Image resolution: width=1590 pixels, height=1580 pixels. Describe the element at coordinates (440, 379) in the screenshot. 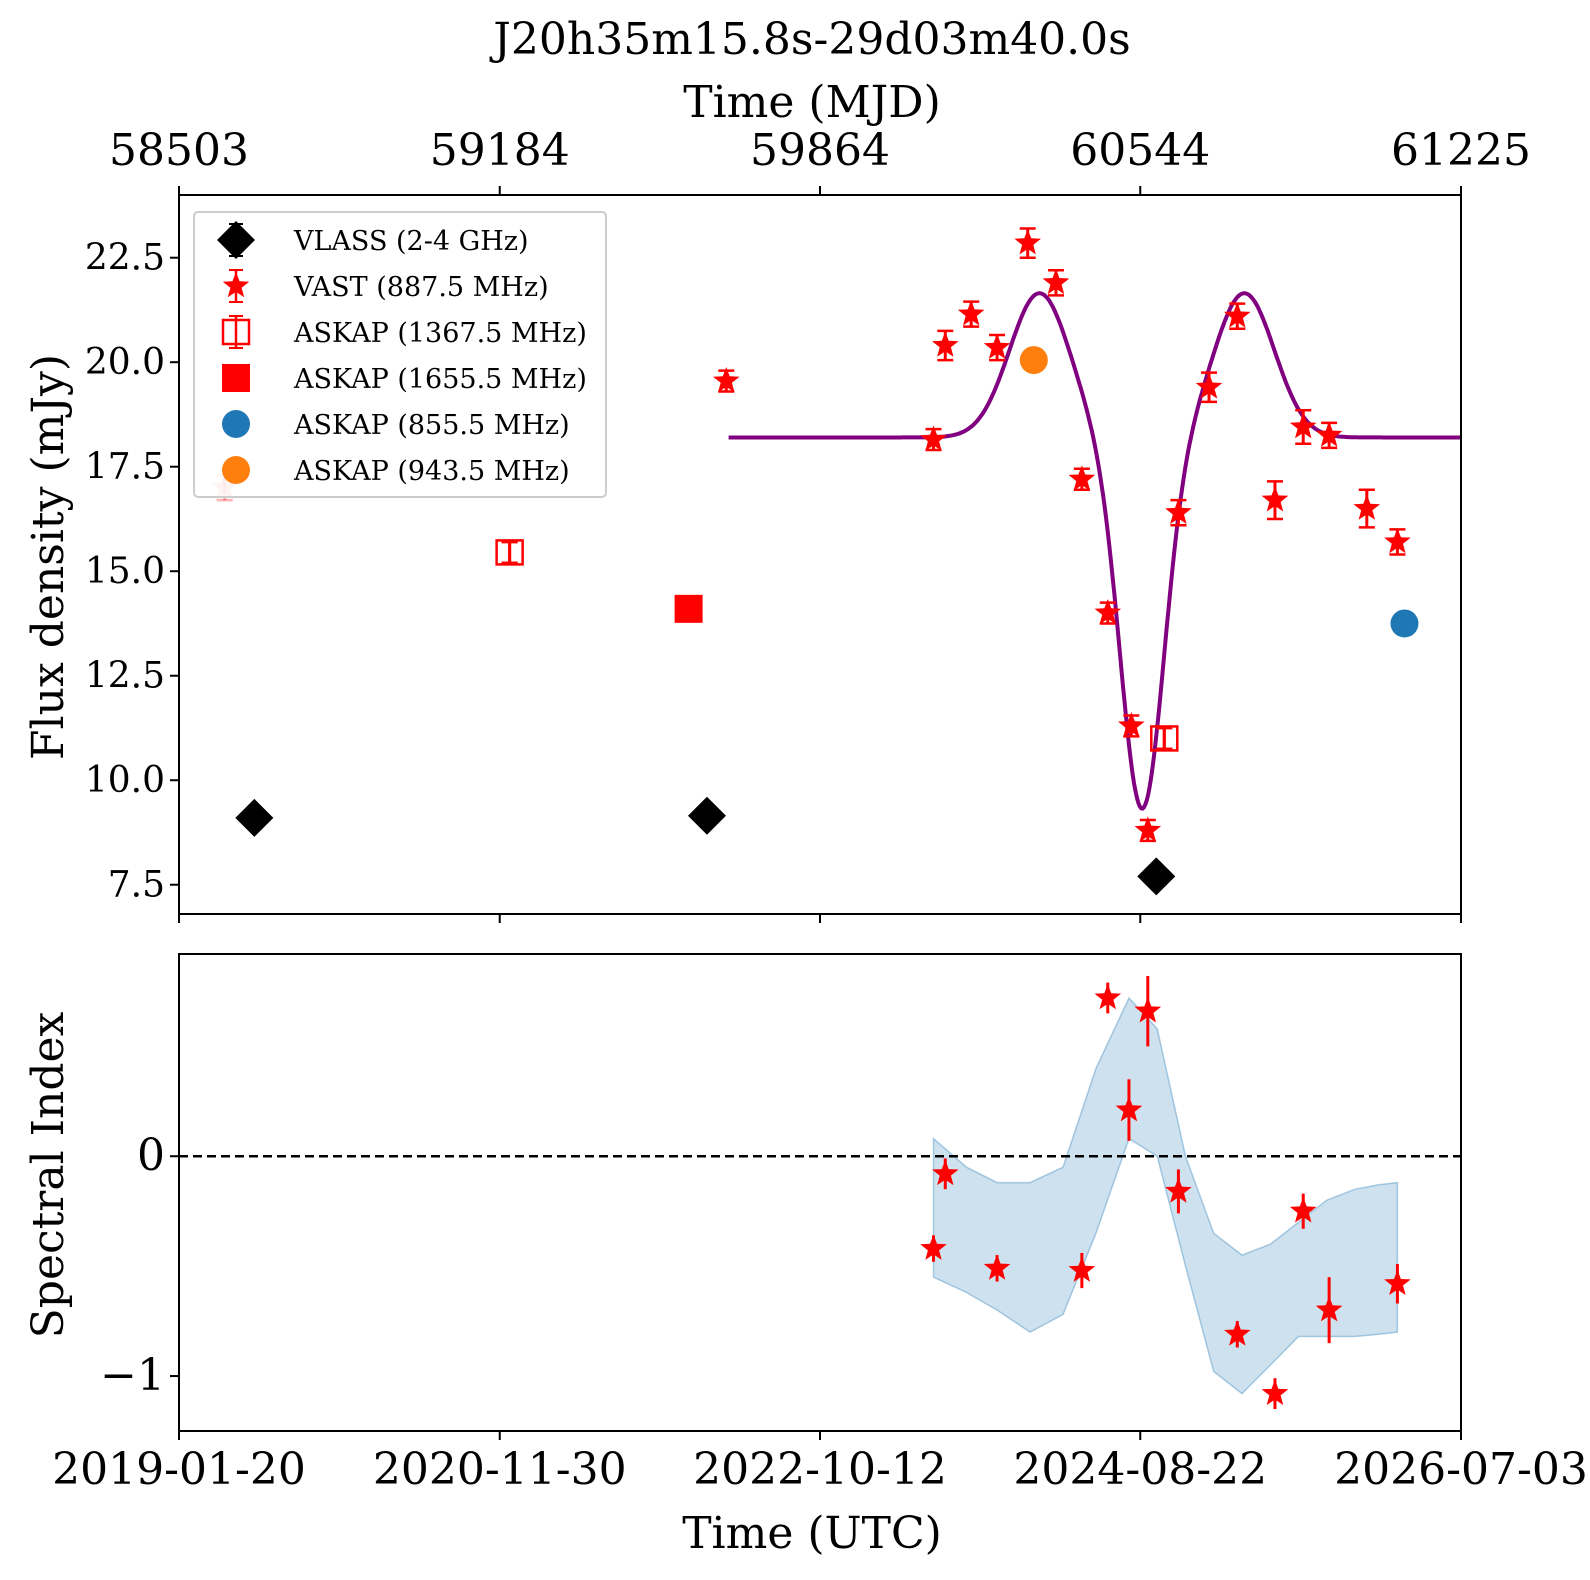

I see `legend-label: ASKAP (1655.5 MHz)` at that location.